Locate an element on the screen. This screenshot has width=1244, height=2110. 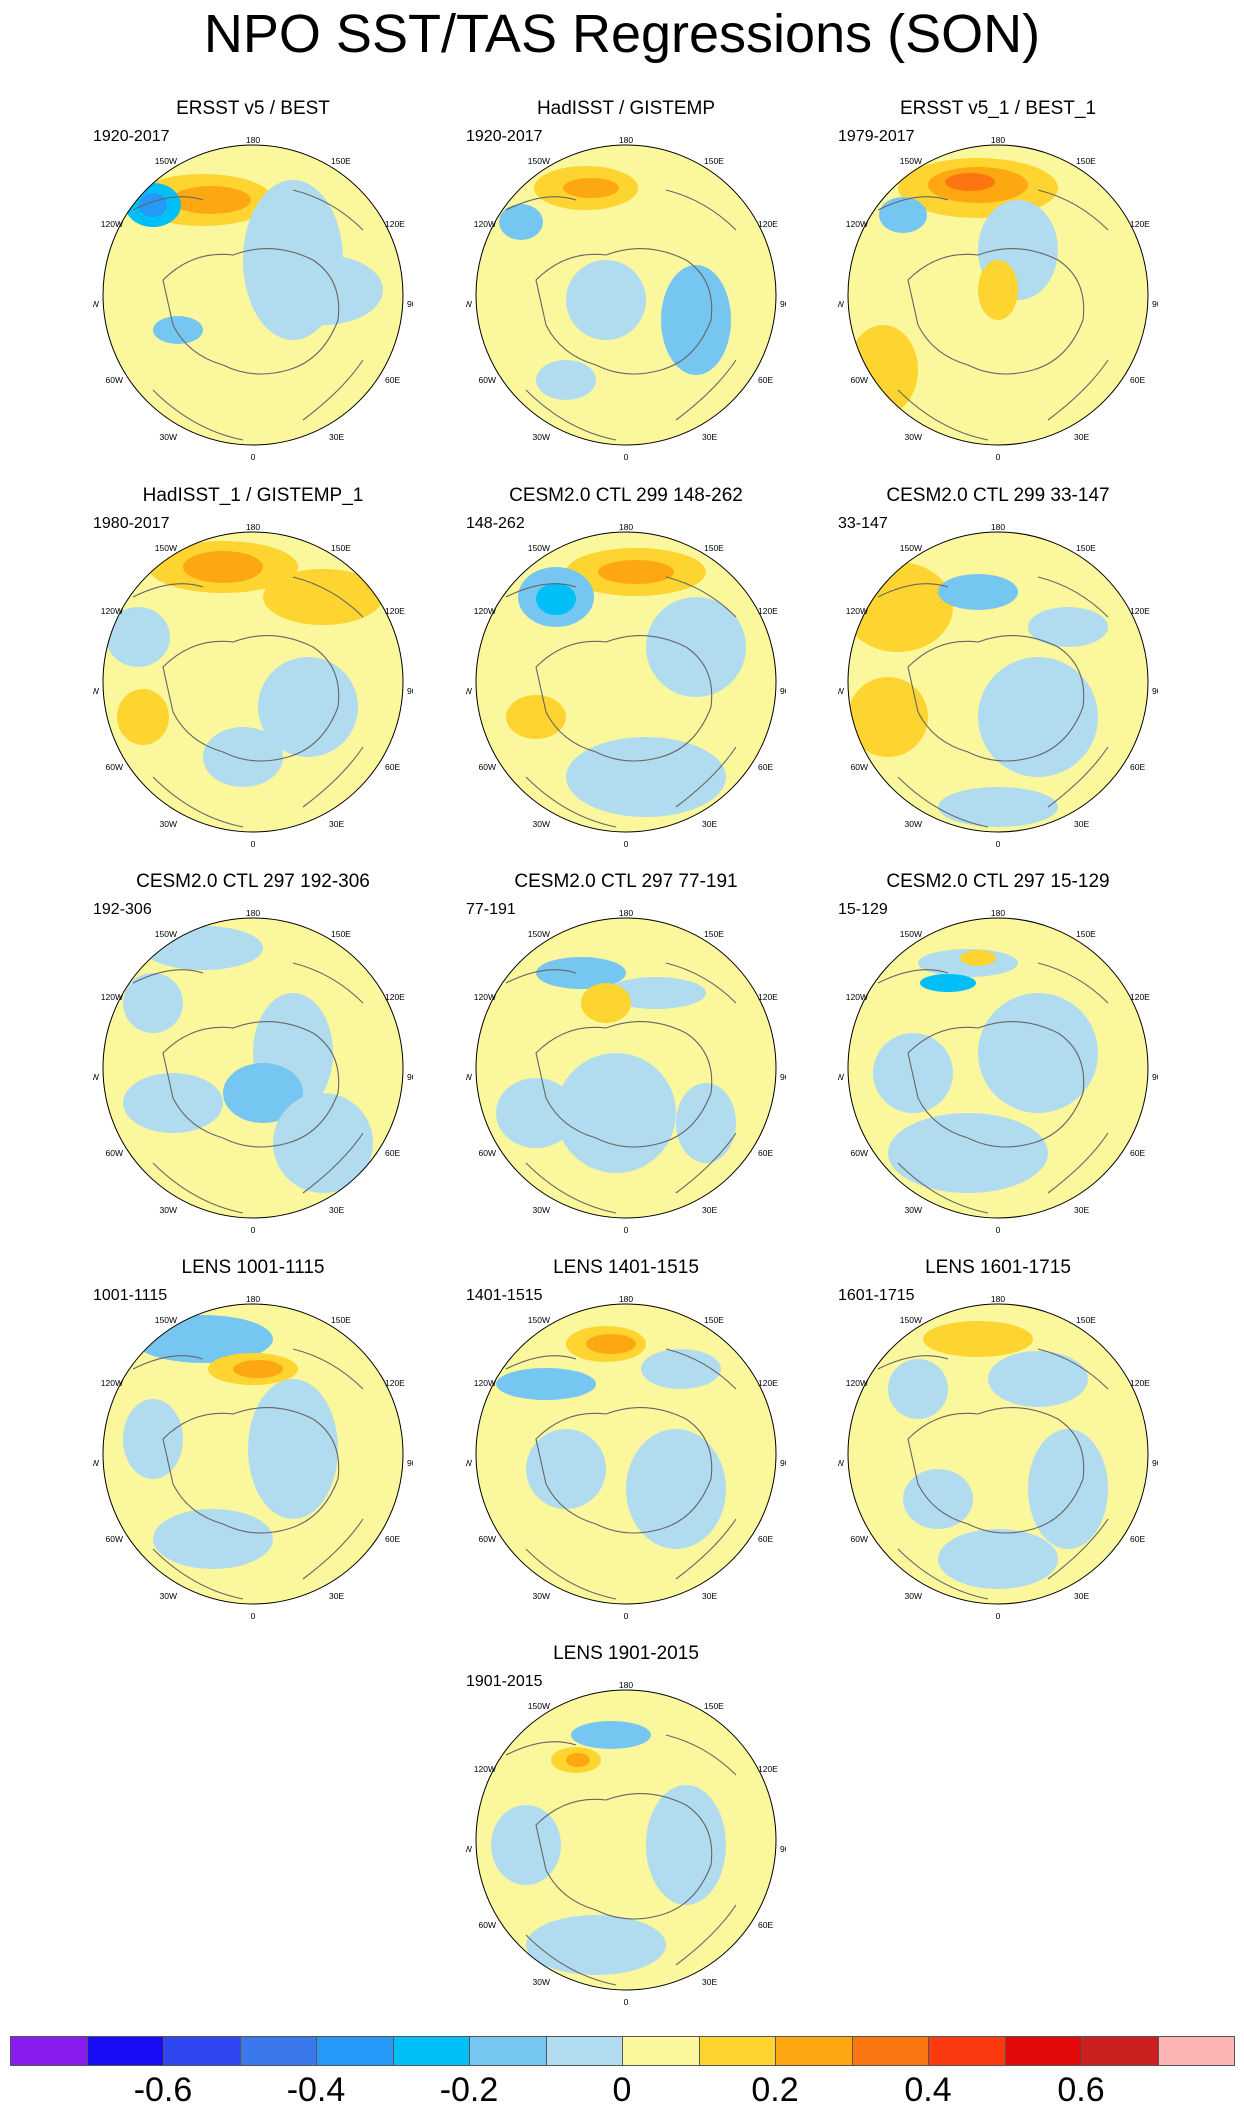
panel-title: LENS 1901-2015 is located at coordinates (626, 1653).